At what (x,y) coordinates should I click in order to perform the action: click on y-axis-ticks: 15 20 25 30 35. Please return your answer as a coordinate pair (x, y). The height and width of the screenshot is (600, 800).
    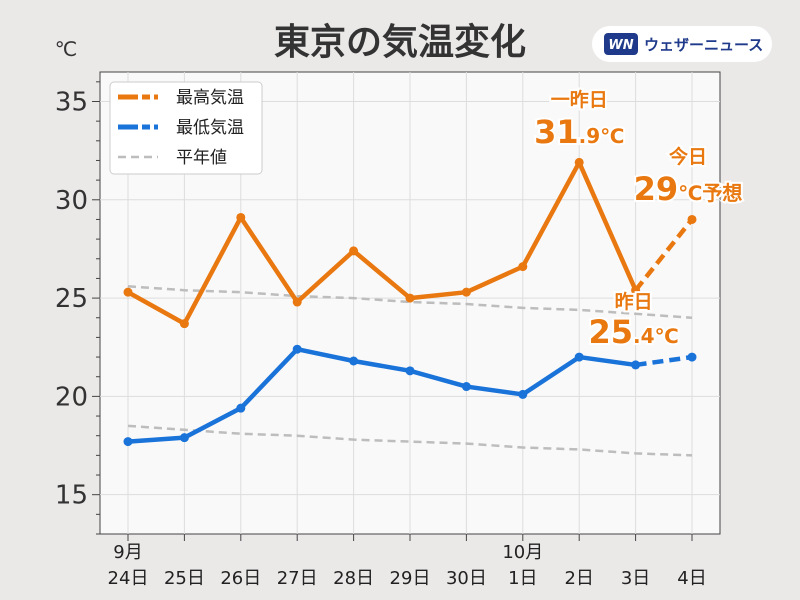
    Looking at the image, I should click on (77, 308).